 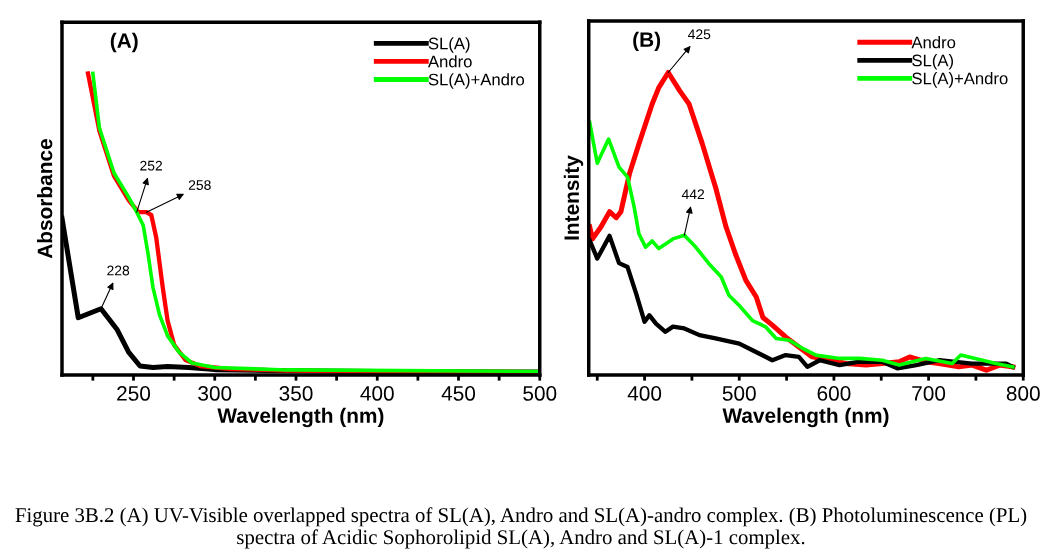 What do you see at coordinates (215, 393) in the screenshot?
I see `x-tick-label: 300` at bounding box center [215, 393].